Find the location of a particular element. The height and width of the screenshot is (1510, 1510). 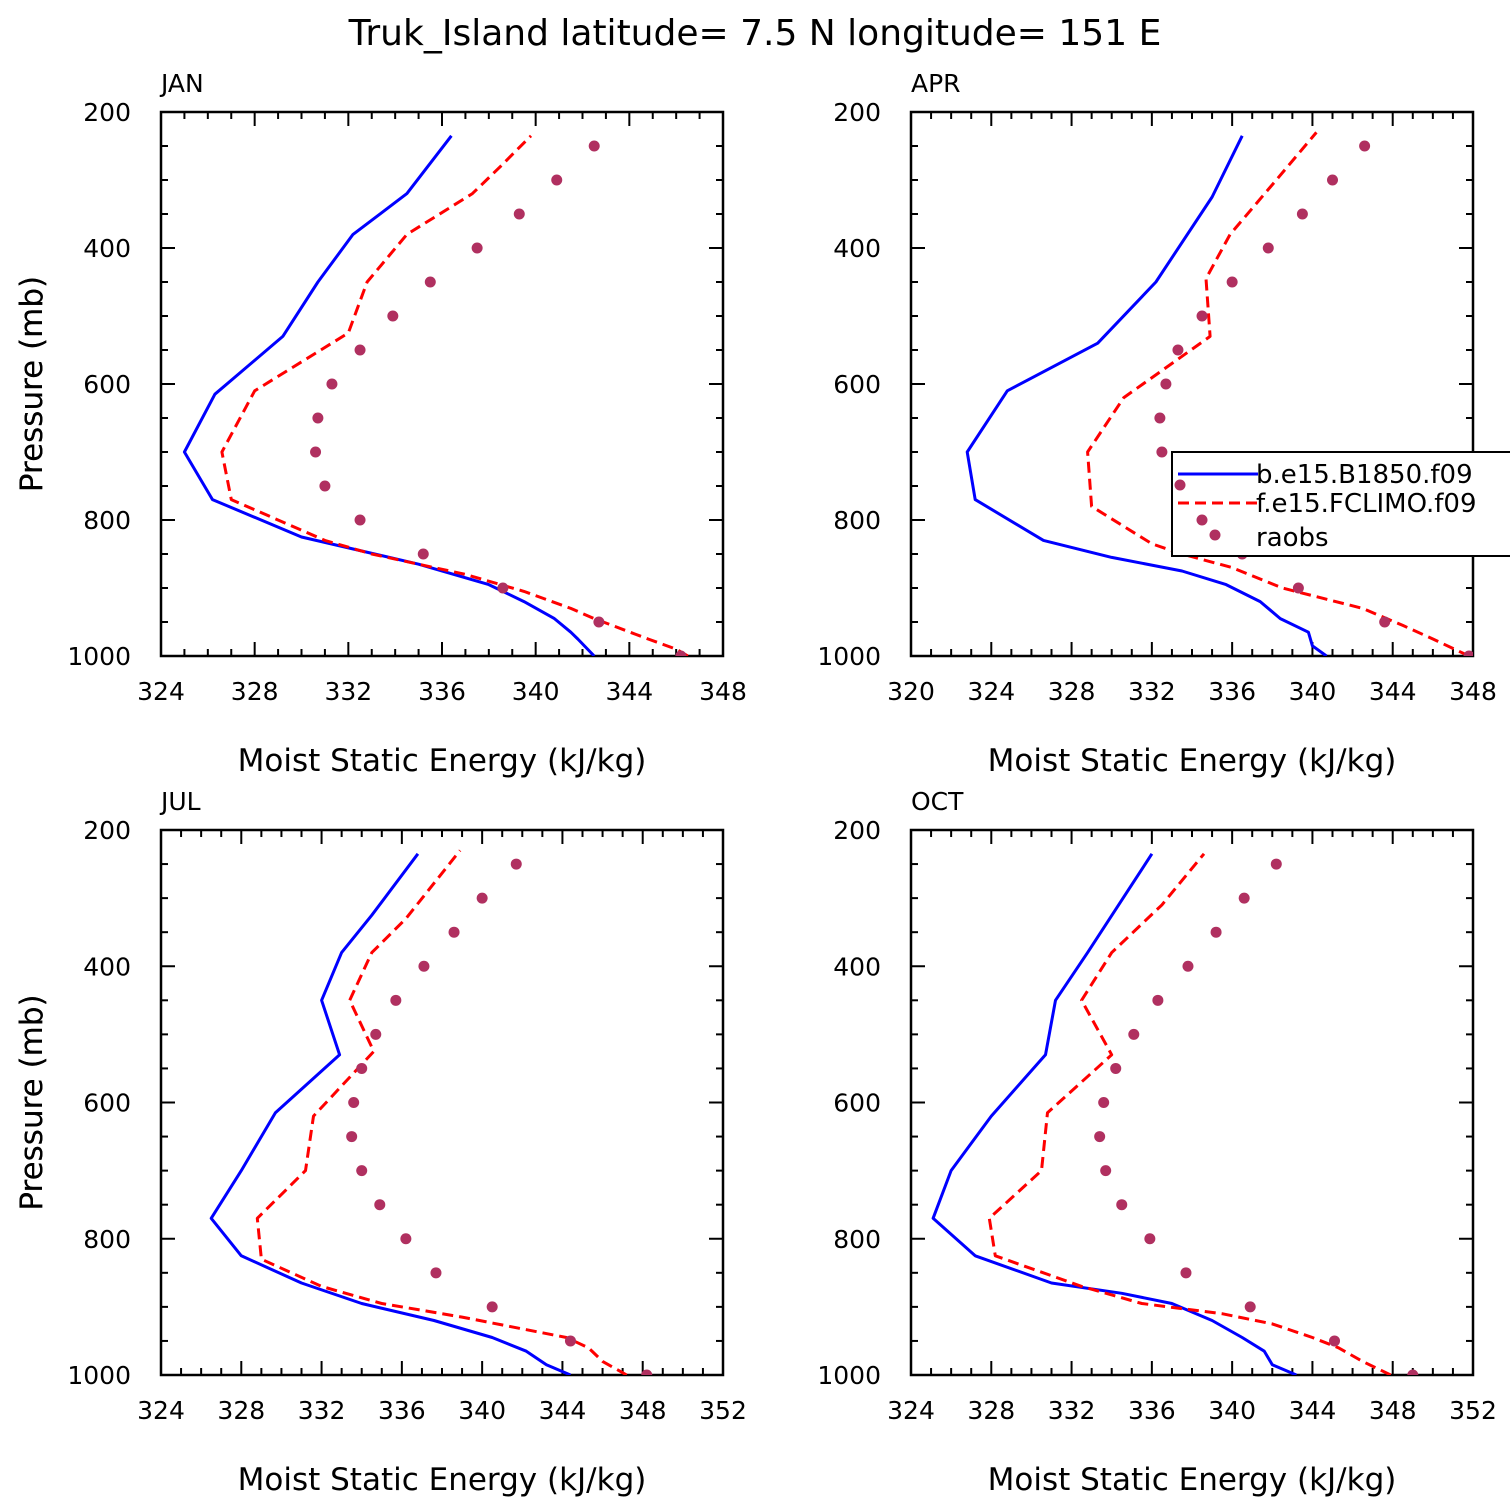

legend-entry: b.e15.B1850.f09 is located at coordinates (1364, 475).